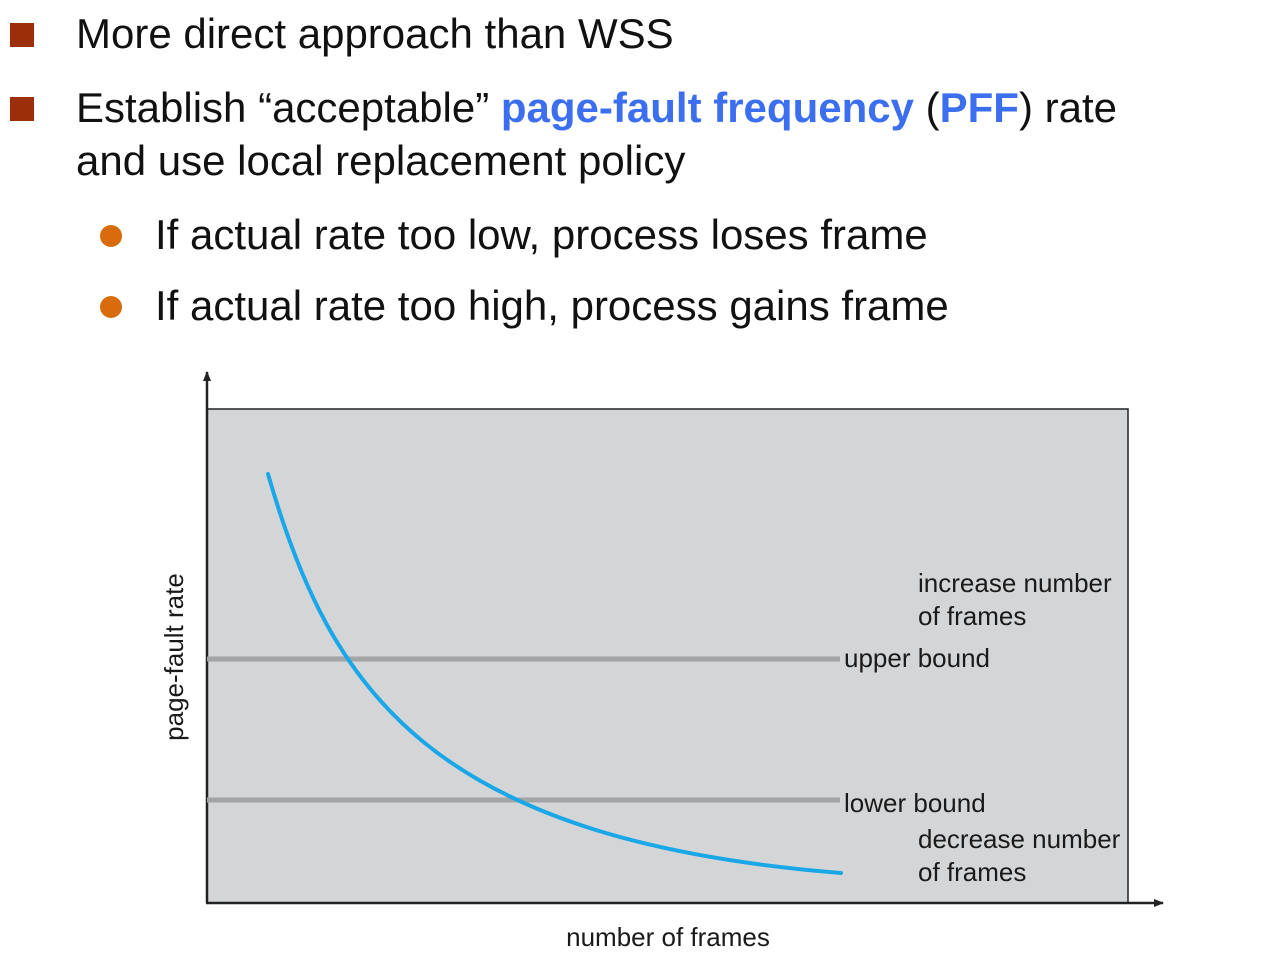 Image resolution: width=1276 pixels, height=972 pixels. Describe the element at coordinates (668, 937) in the screenshot. I see `x-axis-label: number of frames` at that location.